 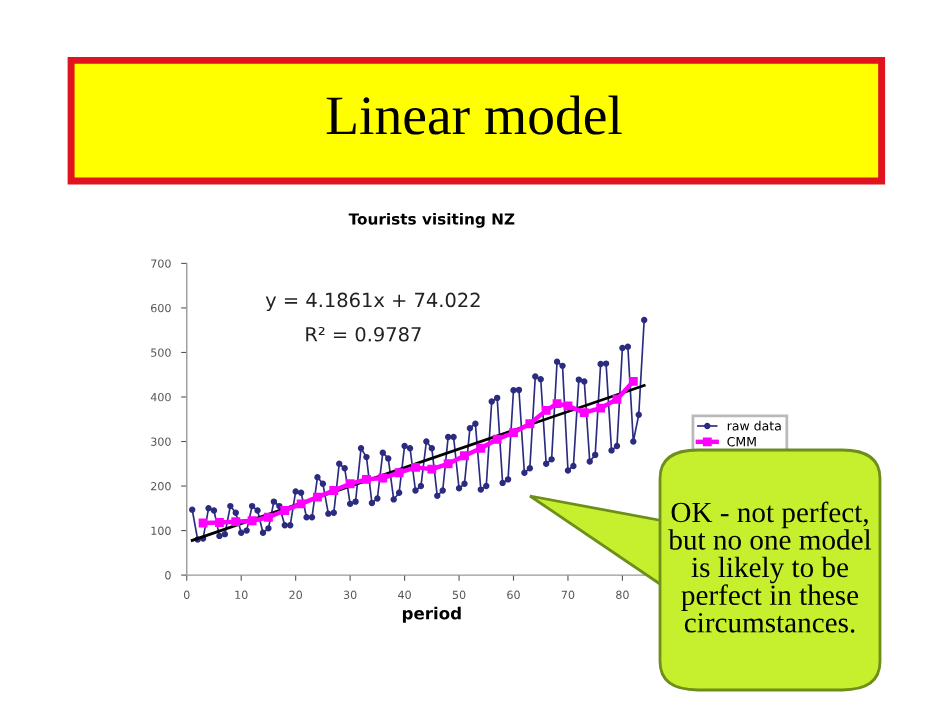 I want to click on x-axis-title: period, so click(x=431, y=614).